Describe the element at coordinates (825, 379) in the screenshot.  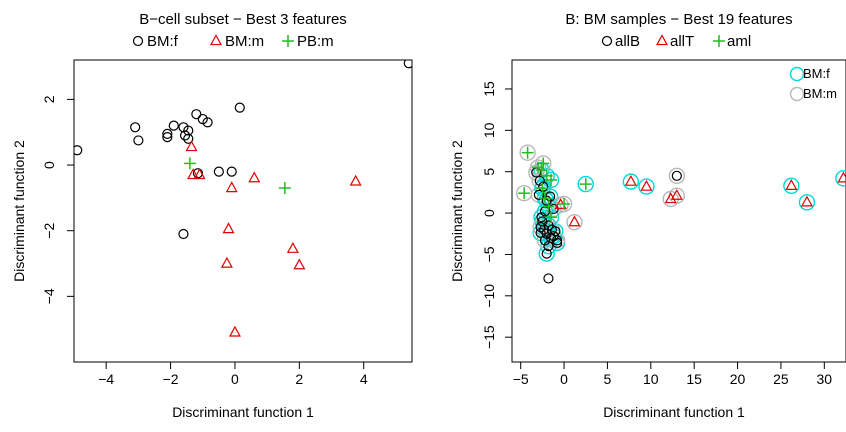
I see `x-tick-label: 30` at that location.